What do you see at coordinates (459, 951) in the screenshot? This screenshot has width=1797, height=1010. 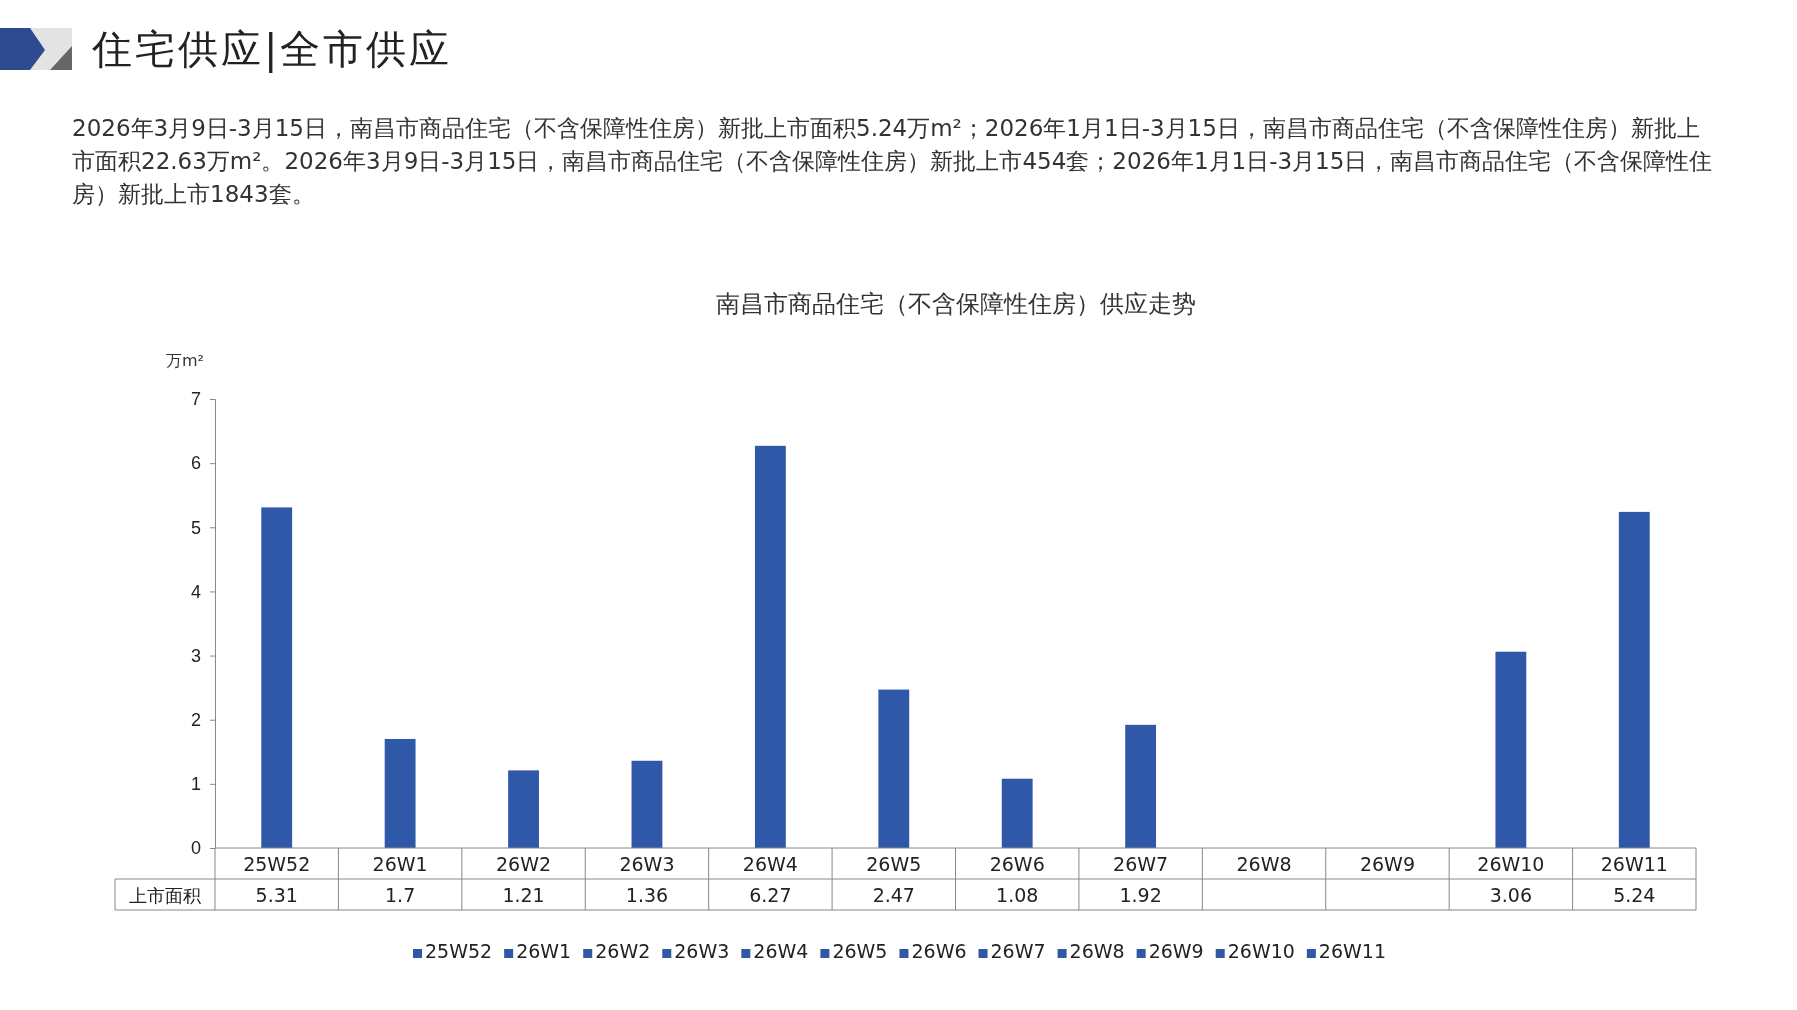 I see `category-label: 25W52` at bounding box center [459, 951].